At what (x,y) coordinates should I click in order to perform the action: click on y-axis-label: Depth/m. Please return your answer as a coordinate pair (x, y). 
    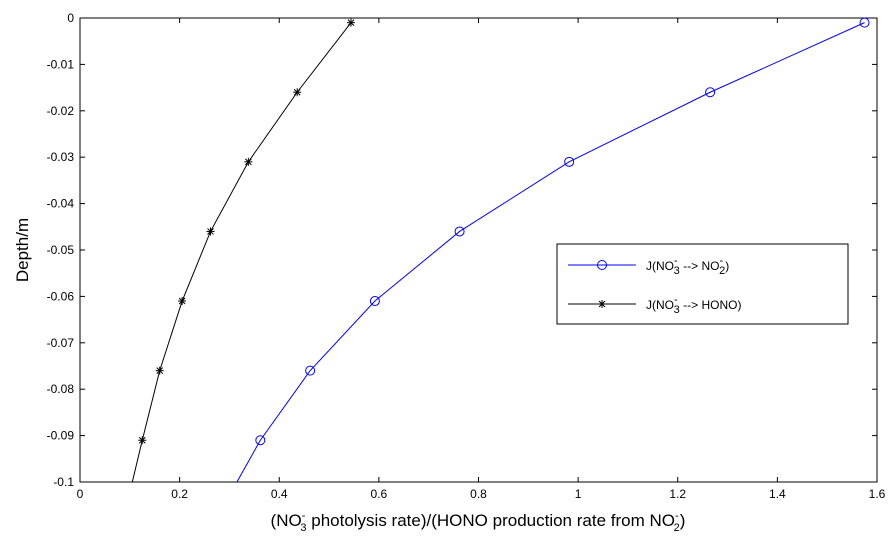
    Looking at the image, I should click on (22, 250).